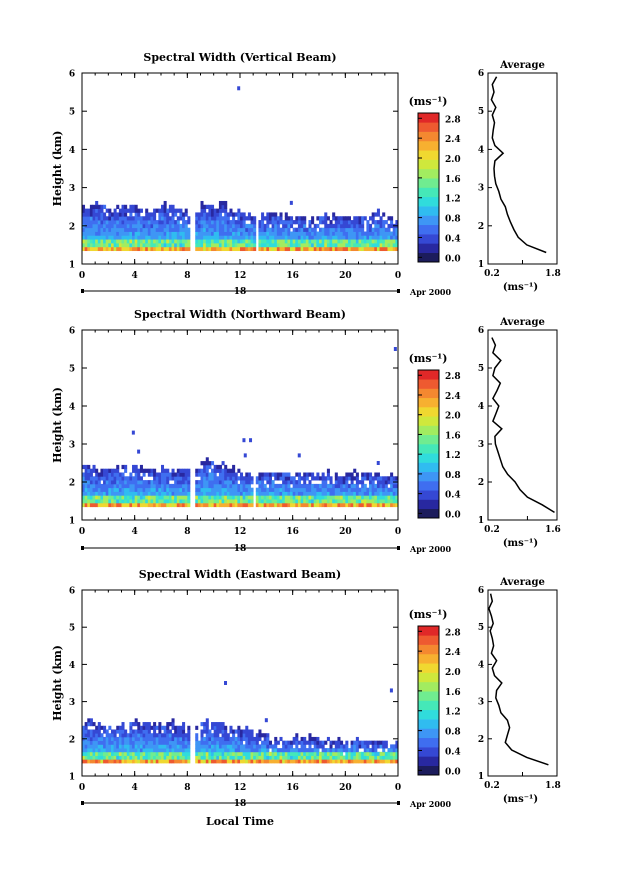 The width and height of the screenshot is (618, 875). What do you see at coordinates (72, 151) in the screenshot?
I see `y-tick-label: 4` at bounding box center [72, 151].